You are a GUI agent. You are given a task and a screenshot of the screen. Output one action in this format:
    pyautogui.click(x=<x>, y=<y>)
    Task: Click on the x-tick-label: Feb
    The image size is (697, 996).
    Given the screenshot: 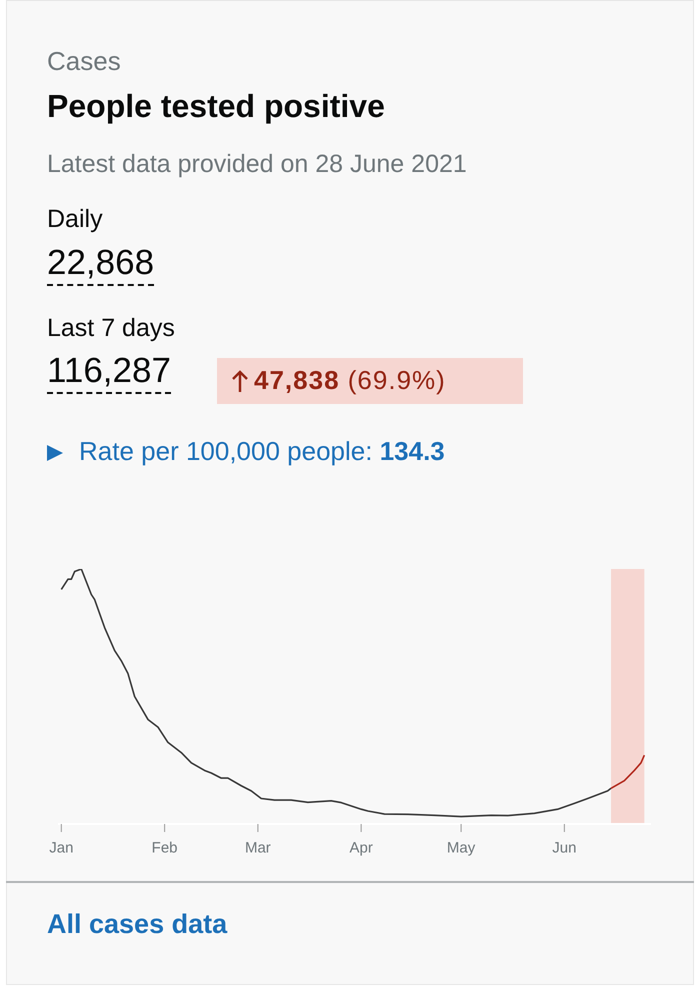 What is the action you would take?
    pyautogui.click(x=165, y=848)
    